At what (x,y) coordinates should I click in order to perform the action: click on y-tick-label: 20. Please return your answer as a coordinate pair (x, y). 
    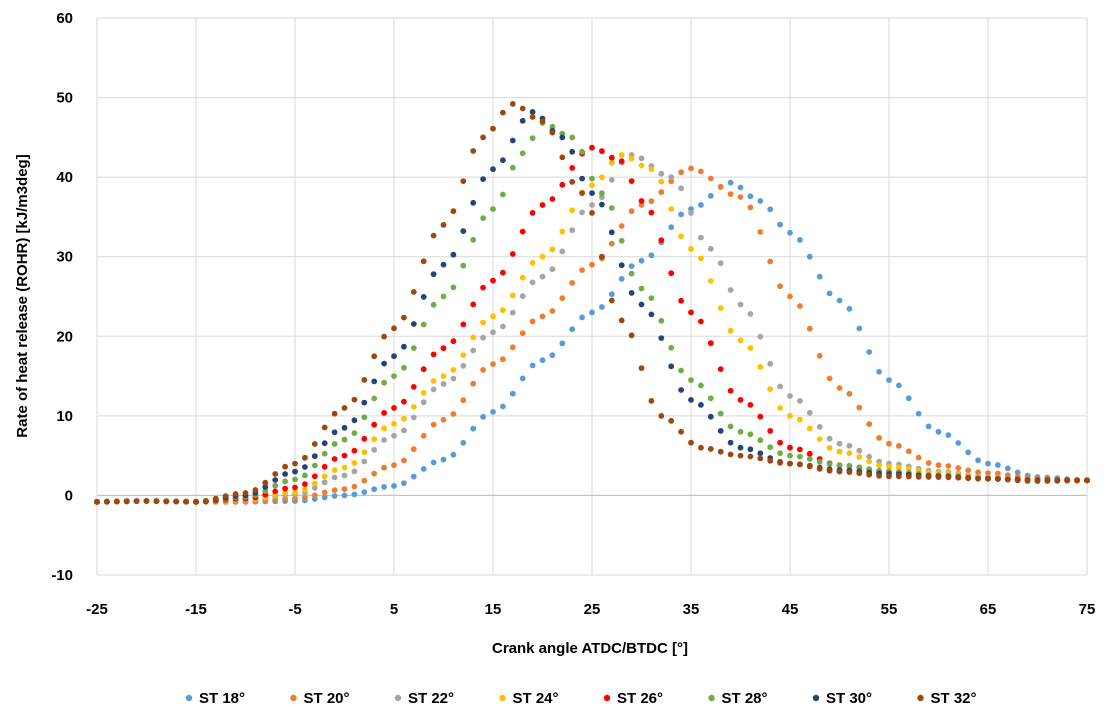
    Looking at the image, I should click on (64, 336).